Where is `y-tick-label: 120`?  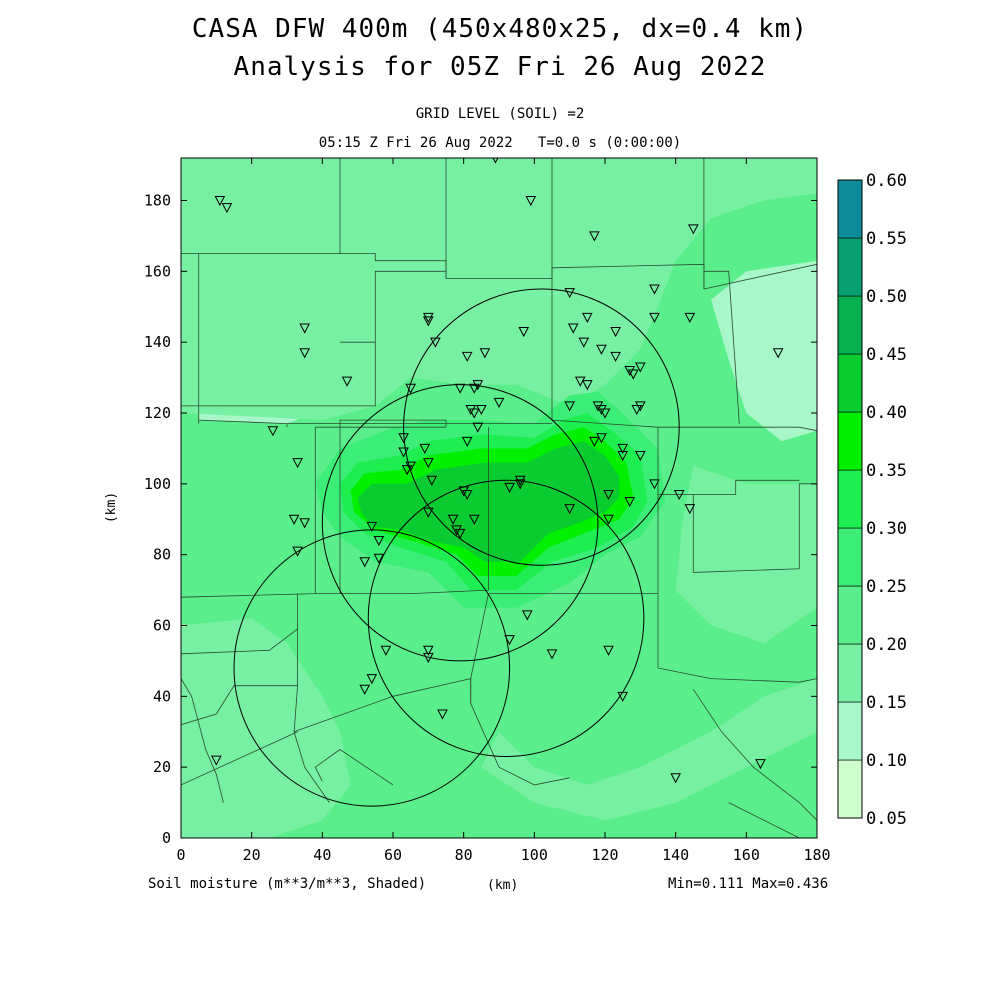
y-tick-label: 120 is located at coordinates (157, 413).